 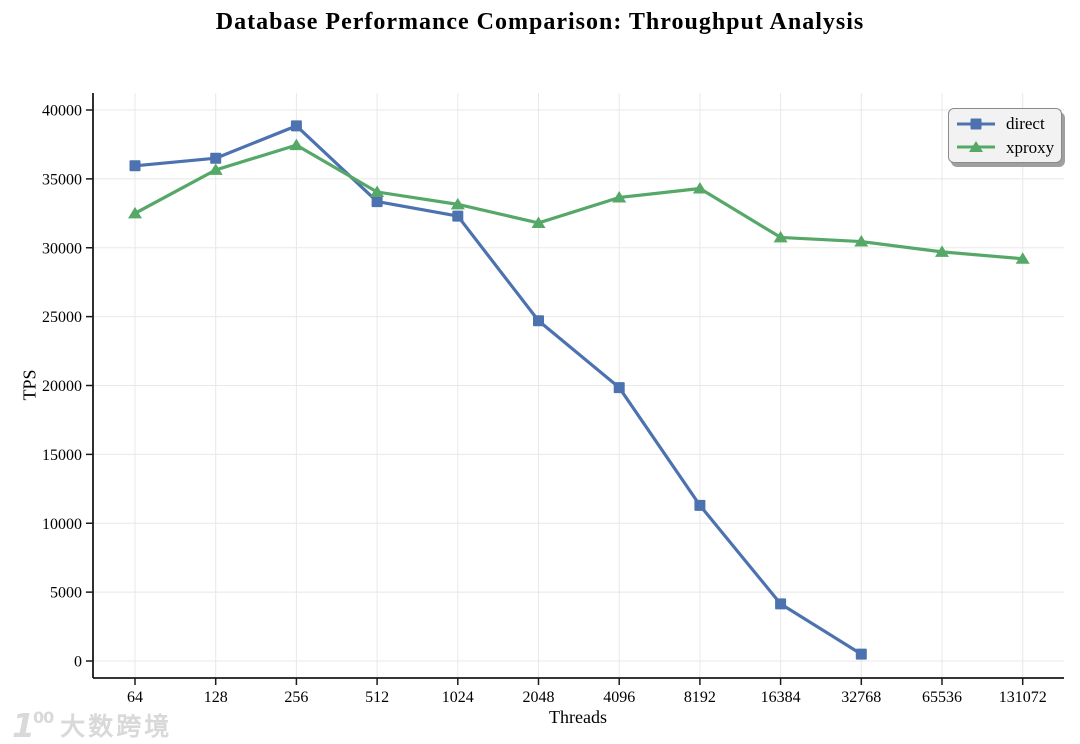 I want to click on x-tick-label: 4096, so click(x=619, y=697).